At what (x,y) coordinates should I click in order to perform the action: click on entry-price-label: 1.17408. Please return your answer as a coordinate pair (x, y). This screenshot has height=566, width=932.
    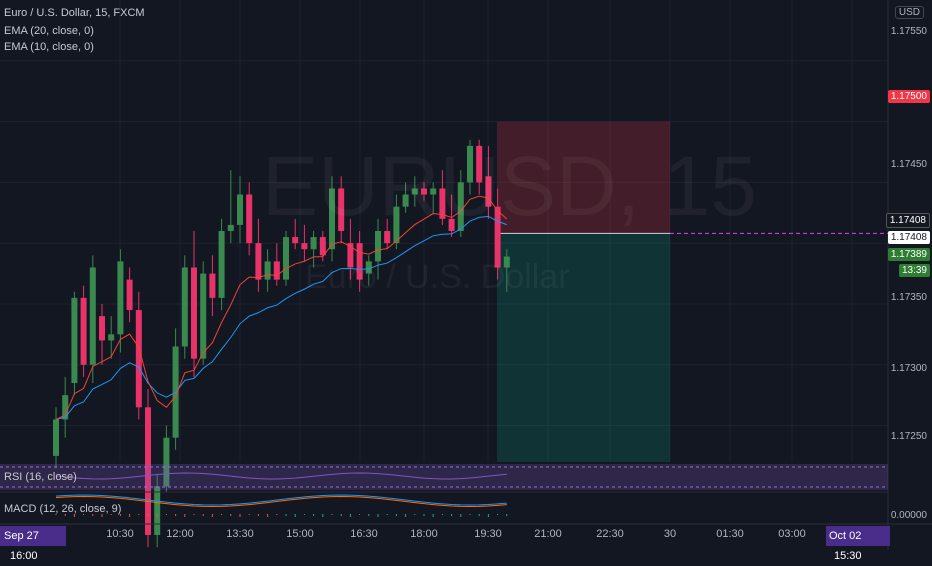
    Looking at the image, I should click on (907, 220).